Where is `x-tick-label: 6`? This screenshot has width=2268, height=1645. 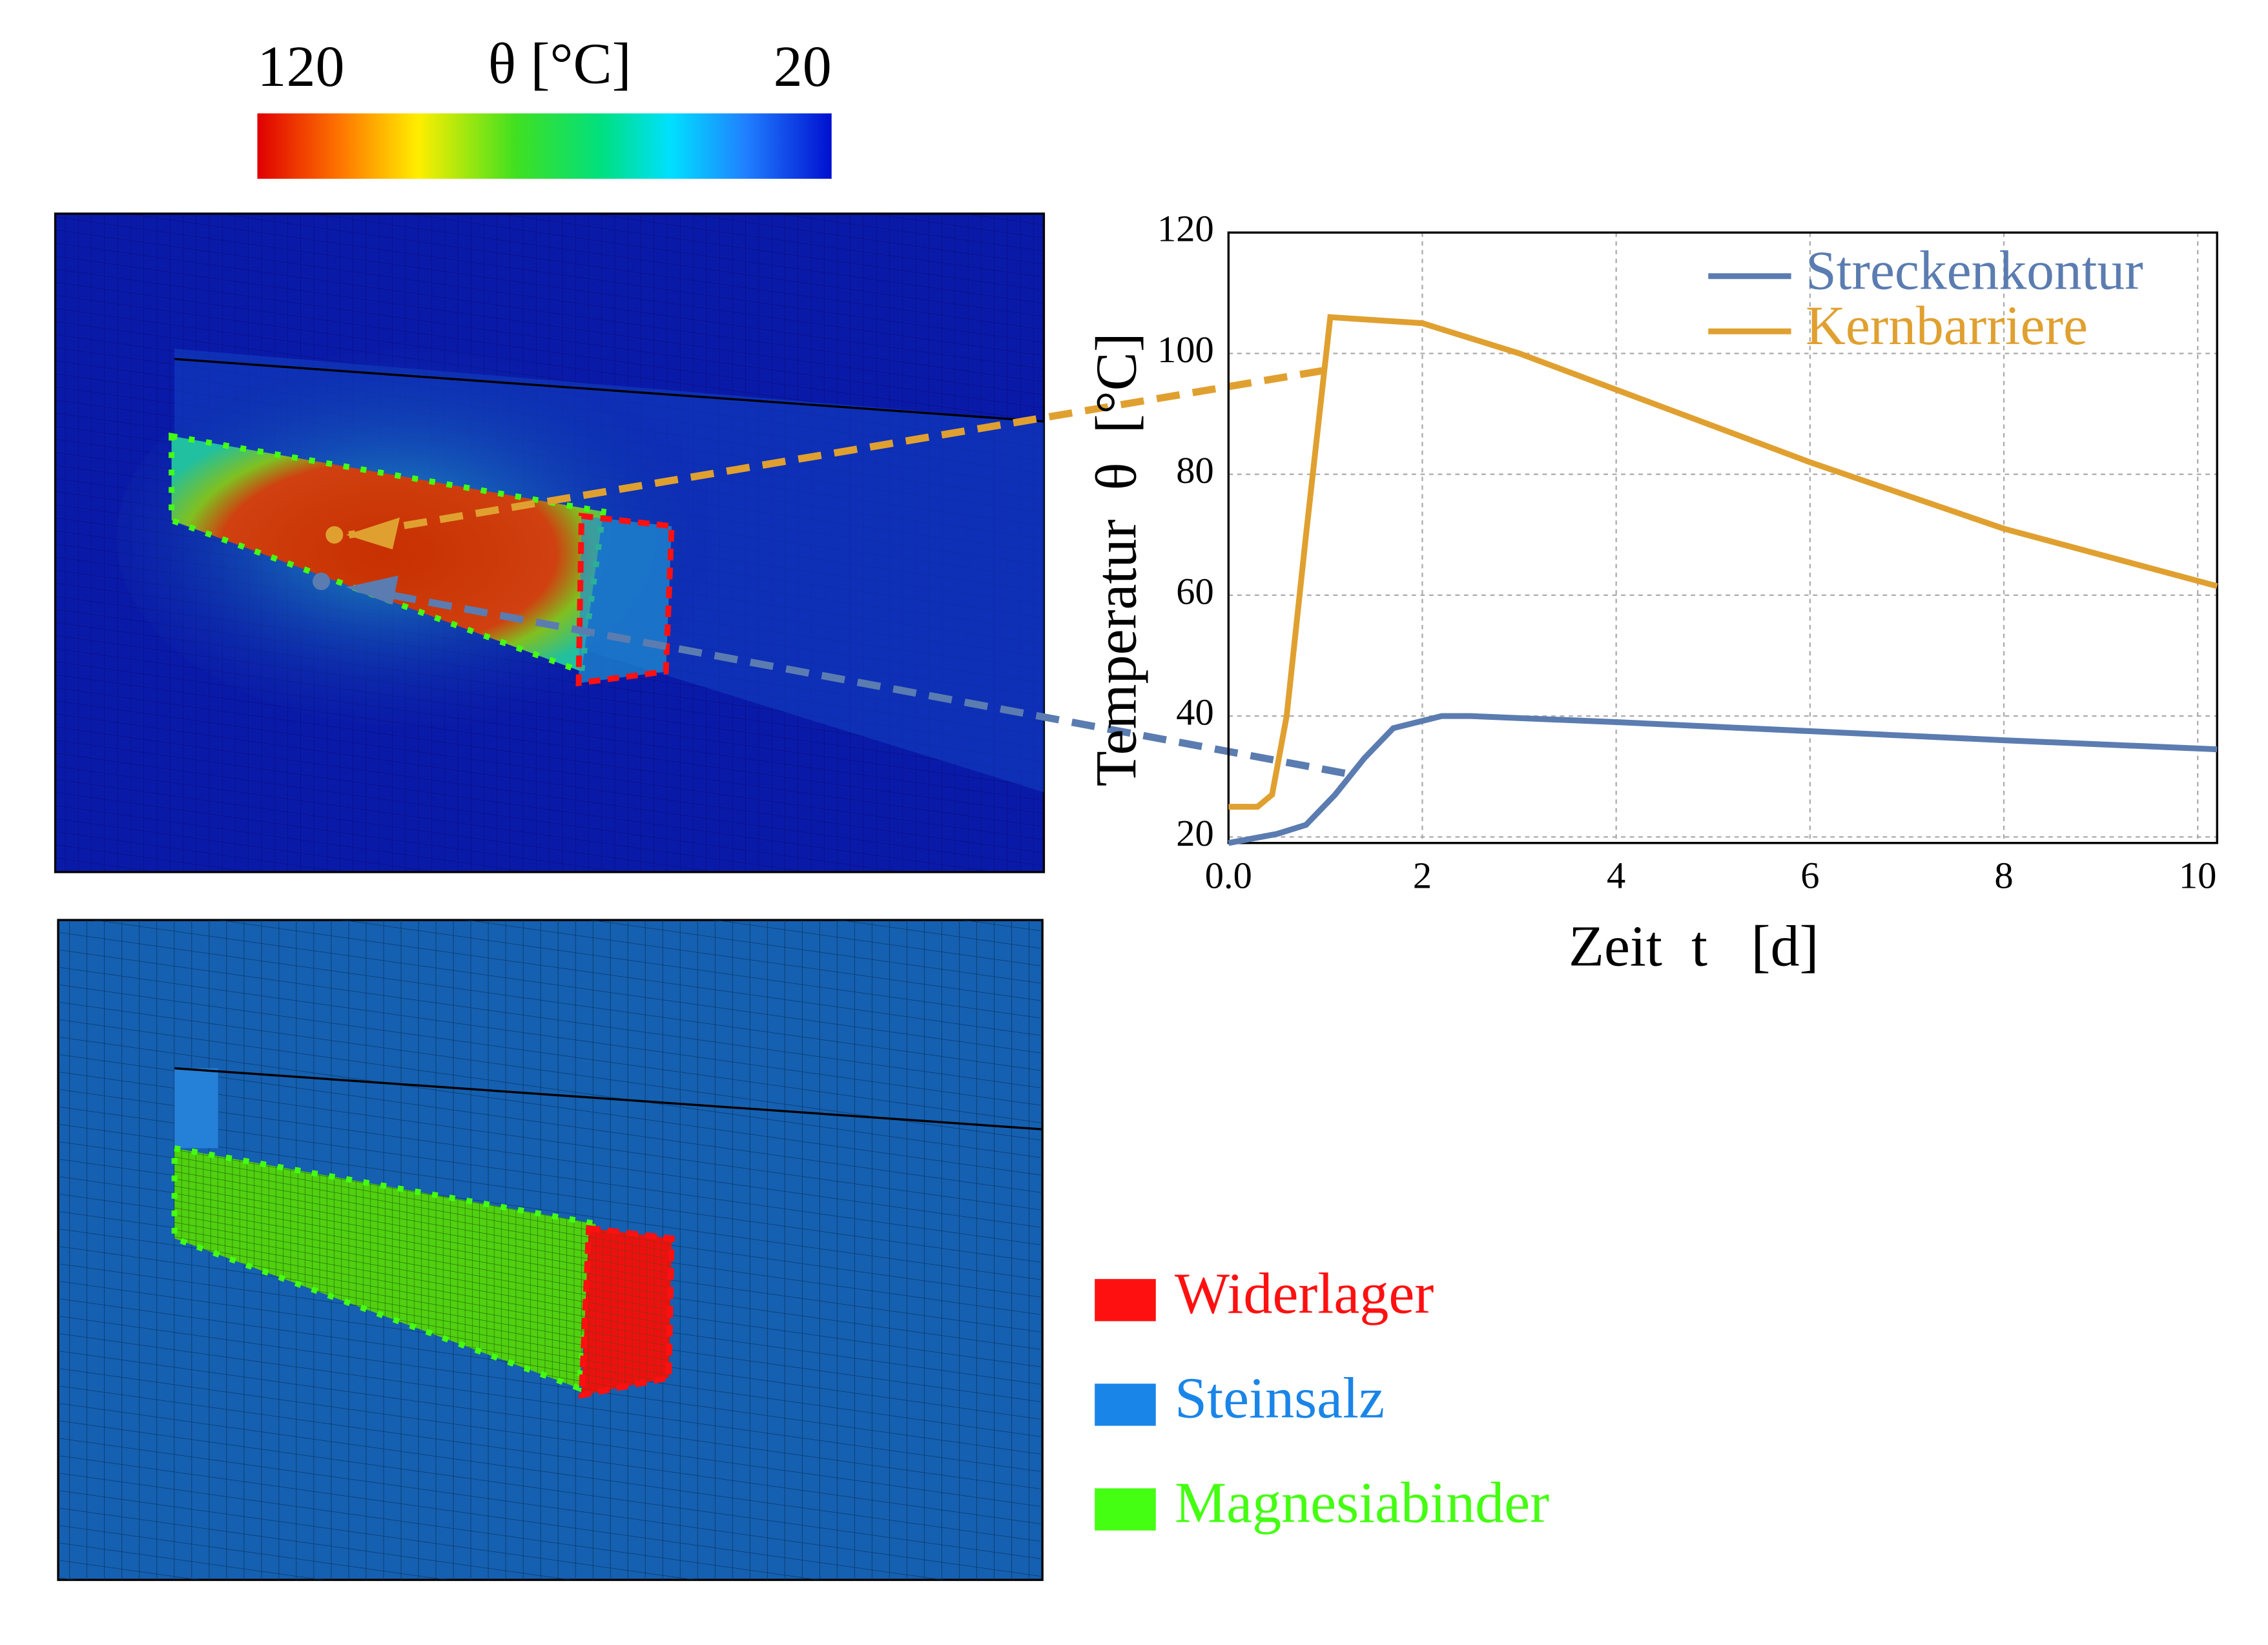 x-tick-label: 6 is located at coordinates (1809, 875).